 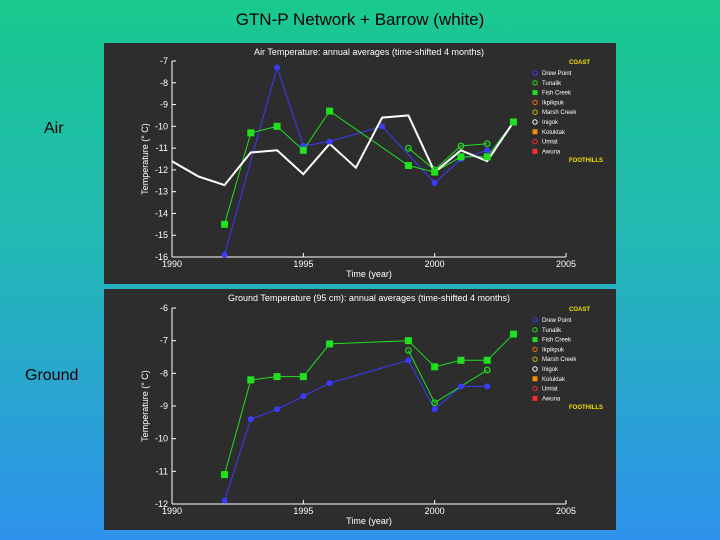 I want to click on ground-row-label: Ground, so click(x=52, y=375).